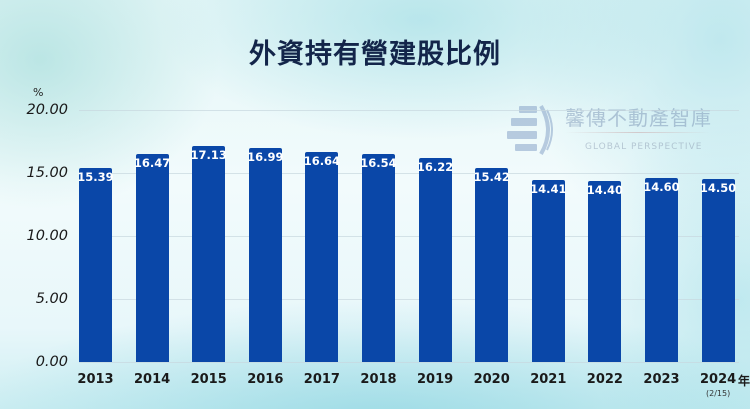  What do you see at coordinates (491, 379) in the screenshot?
I see `x-tick-label: 2020` at bounding box center [491, 379].